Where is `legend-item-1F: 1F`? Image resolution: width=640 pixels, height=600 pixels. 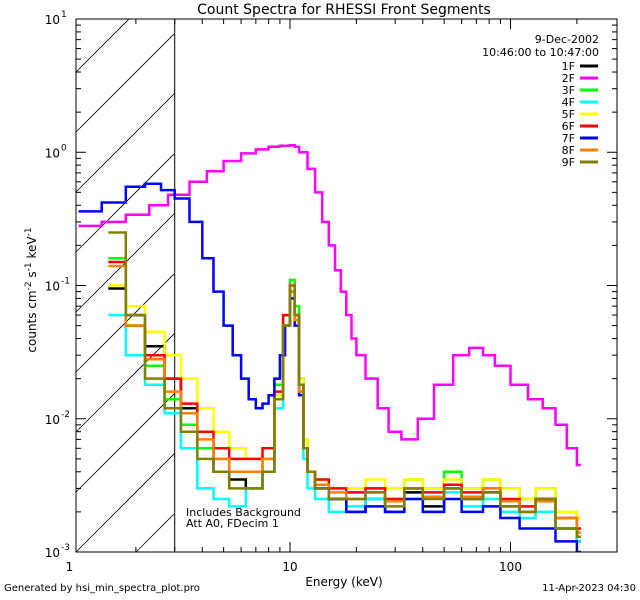
legend-item-1F: 1F is located at coordinates (580, 66).